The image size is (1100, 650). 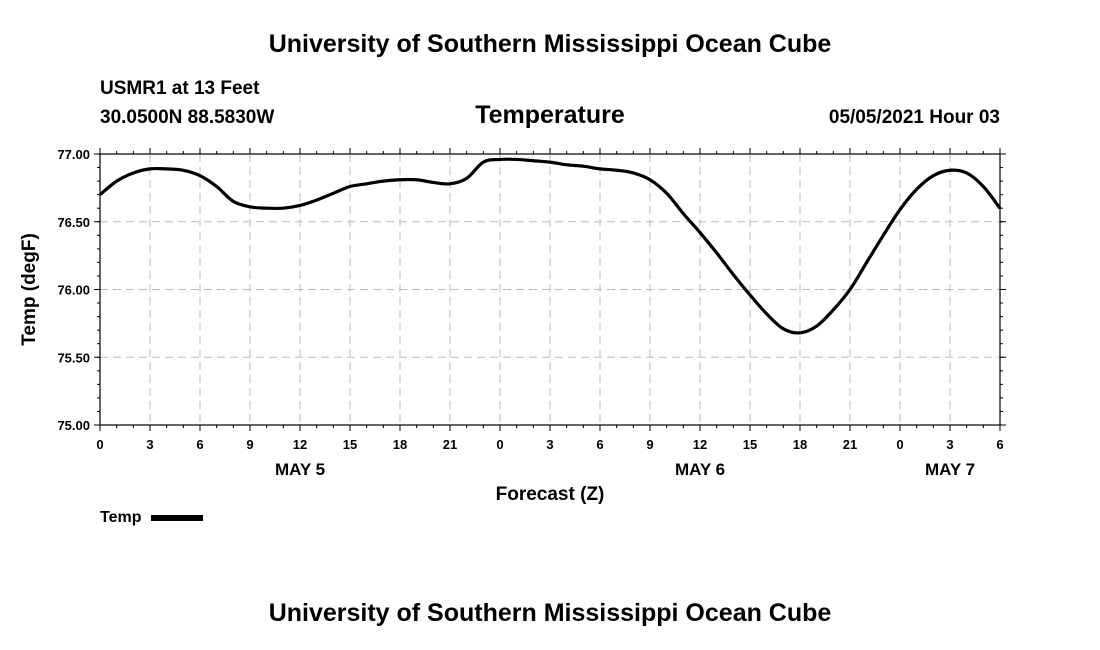 I want to click on parameter-title: Temperature, so click(x=550, y=115).